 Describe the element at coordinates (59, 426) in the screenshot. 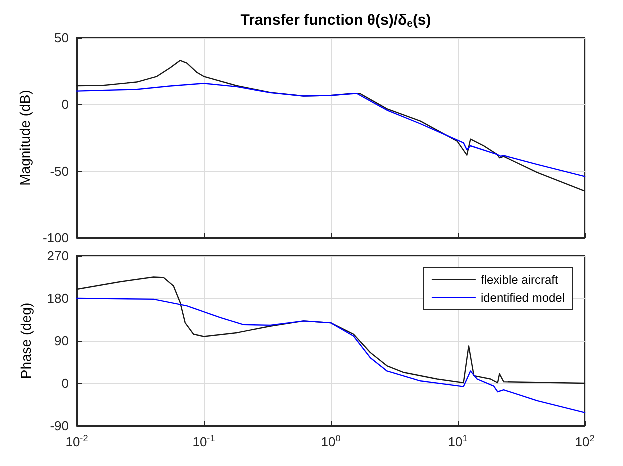

I see `y-tick-label: -90` at that location.